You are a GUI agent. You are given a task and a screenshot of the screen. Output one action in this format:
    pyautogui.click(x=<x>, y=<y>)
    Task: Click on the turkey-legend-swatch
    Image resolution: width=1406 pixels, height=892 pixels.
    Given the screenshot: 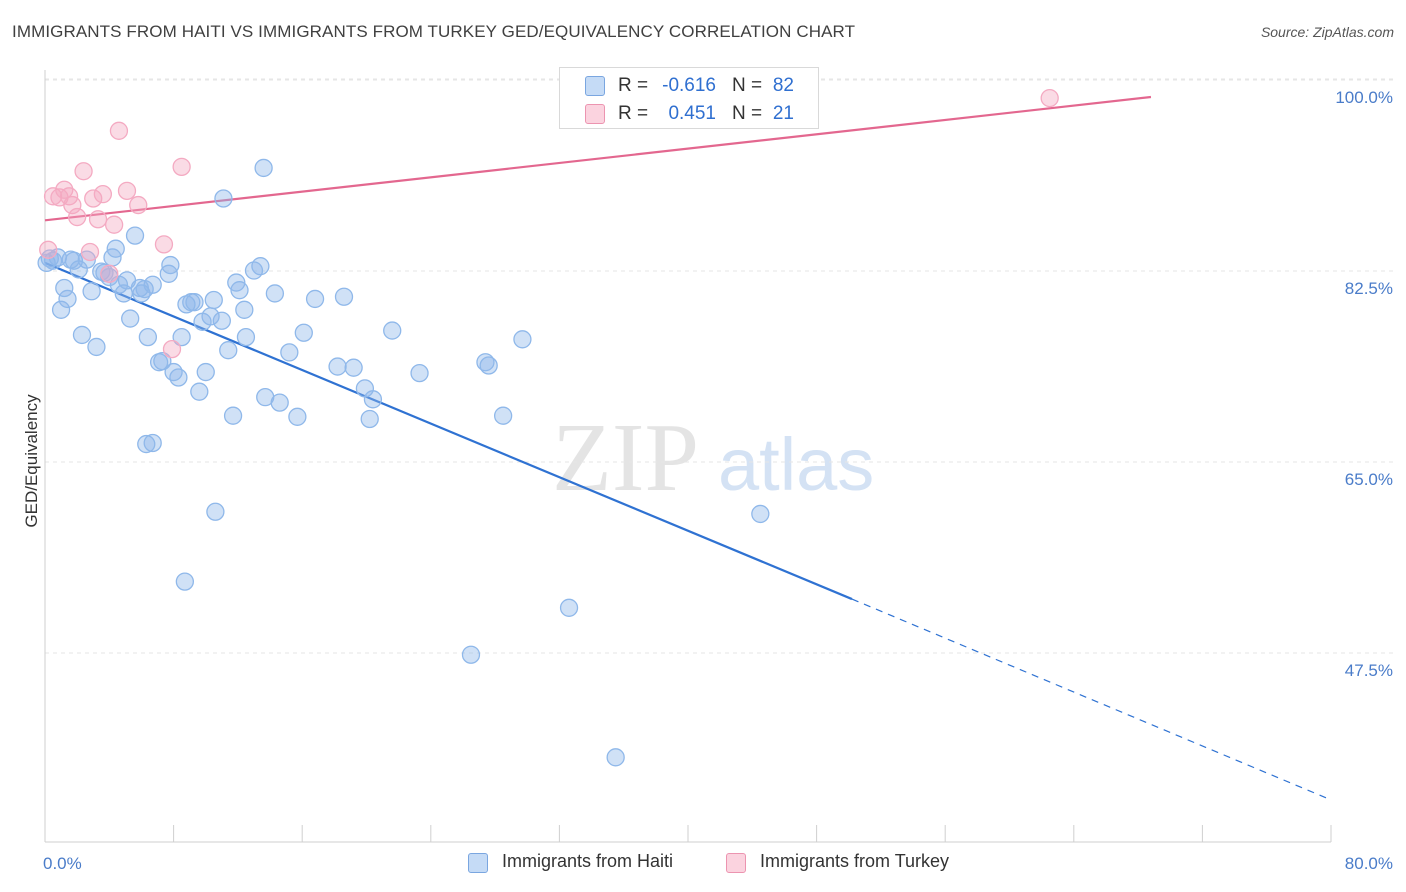 What is the action you would take?
    pyautogui.click(x=736, y=863)
    